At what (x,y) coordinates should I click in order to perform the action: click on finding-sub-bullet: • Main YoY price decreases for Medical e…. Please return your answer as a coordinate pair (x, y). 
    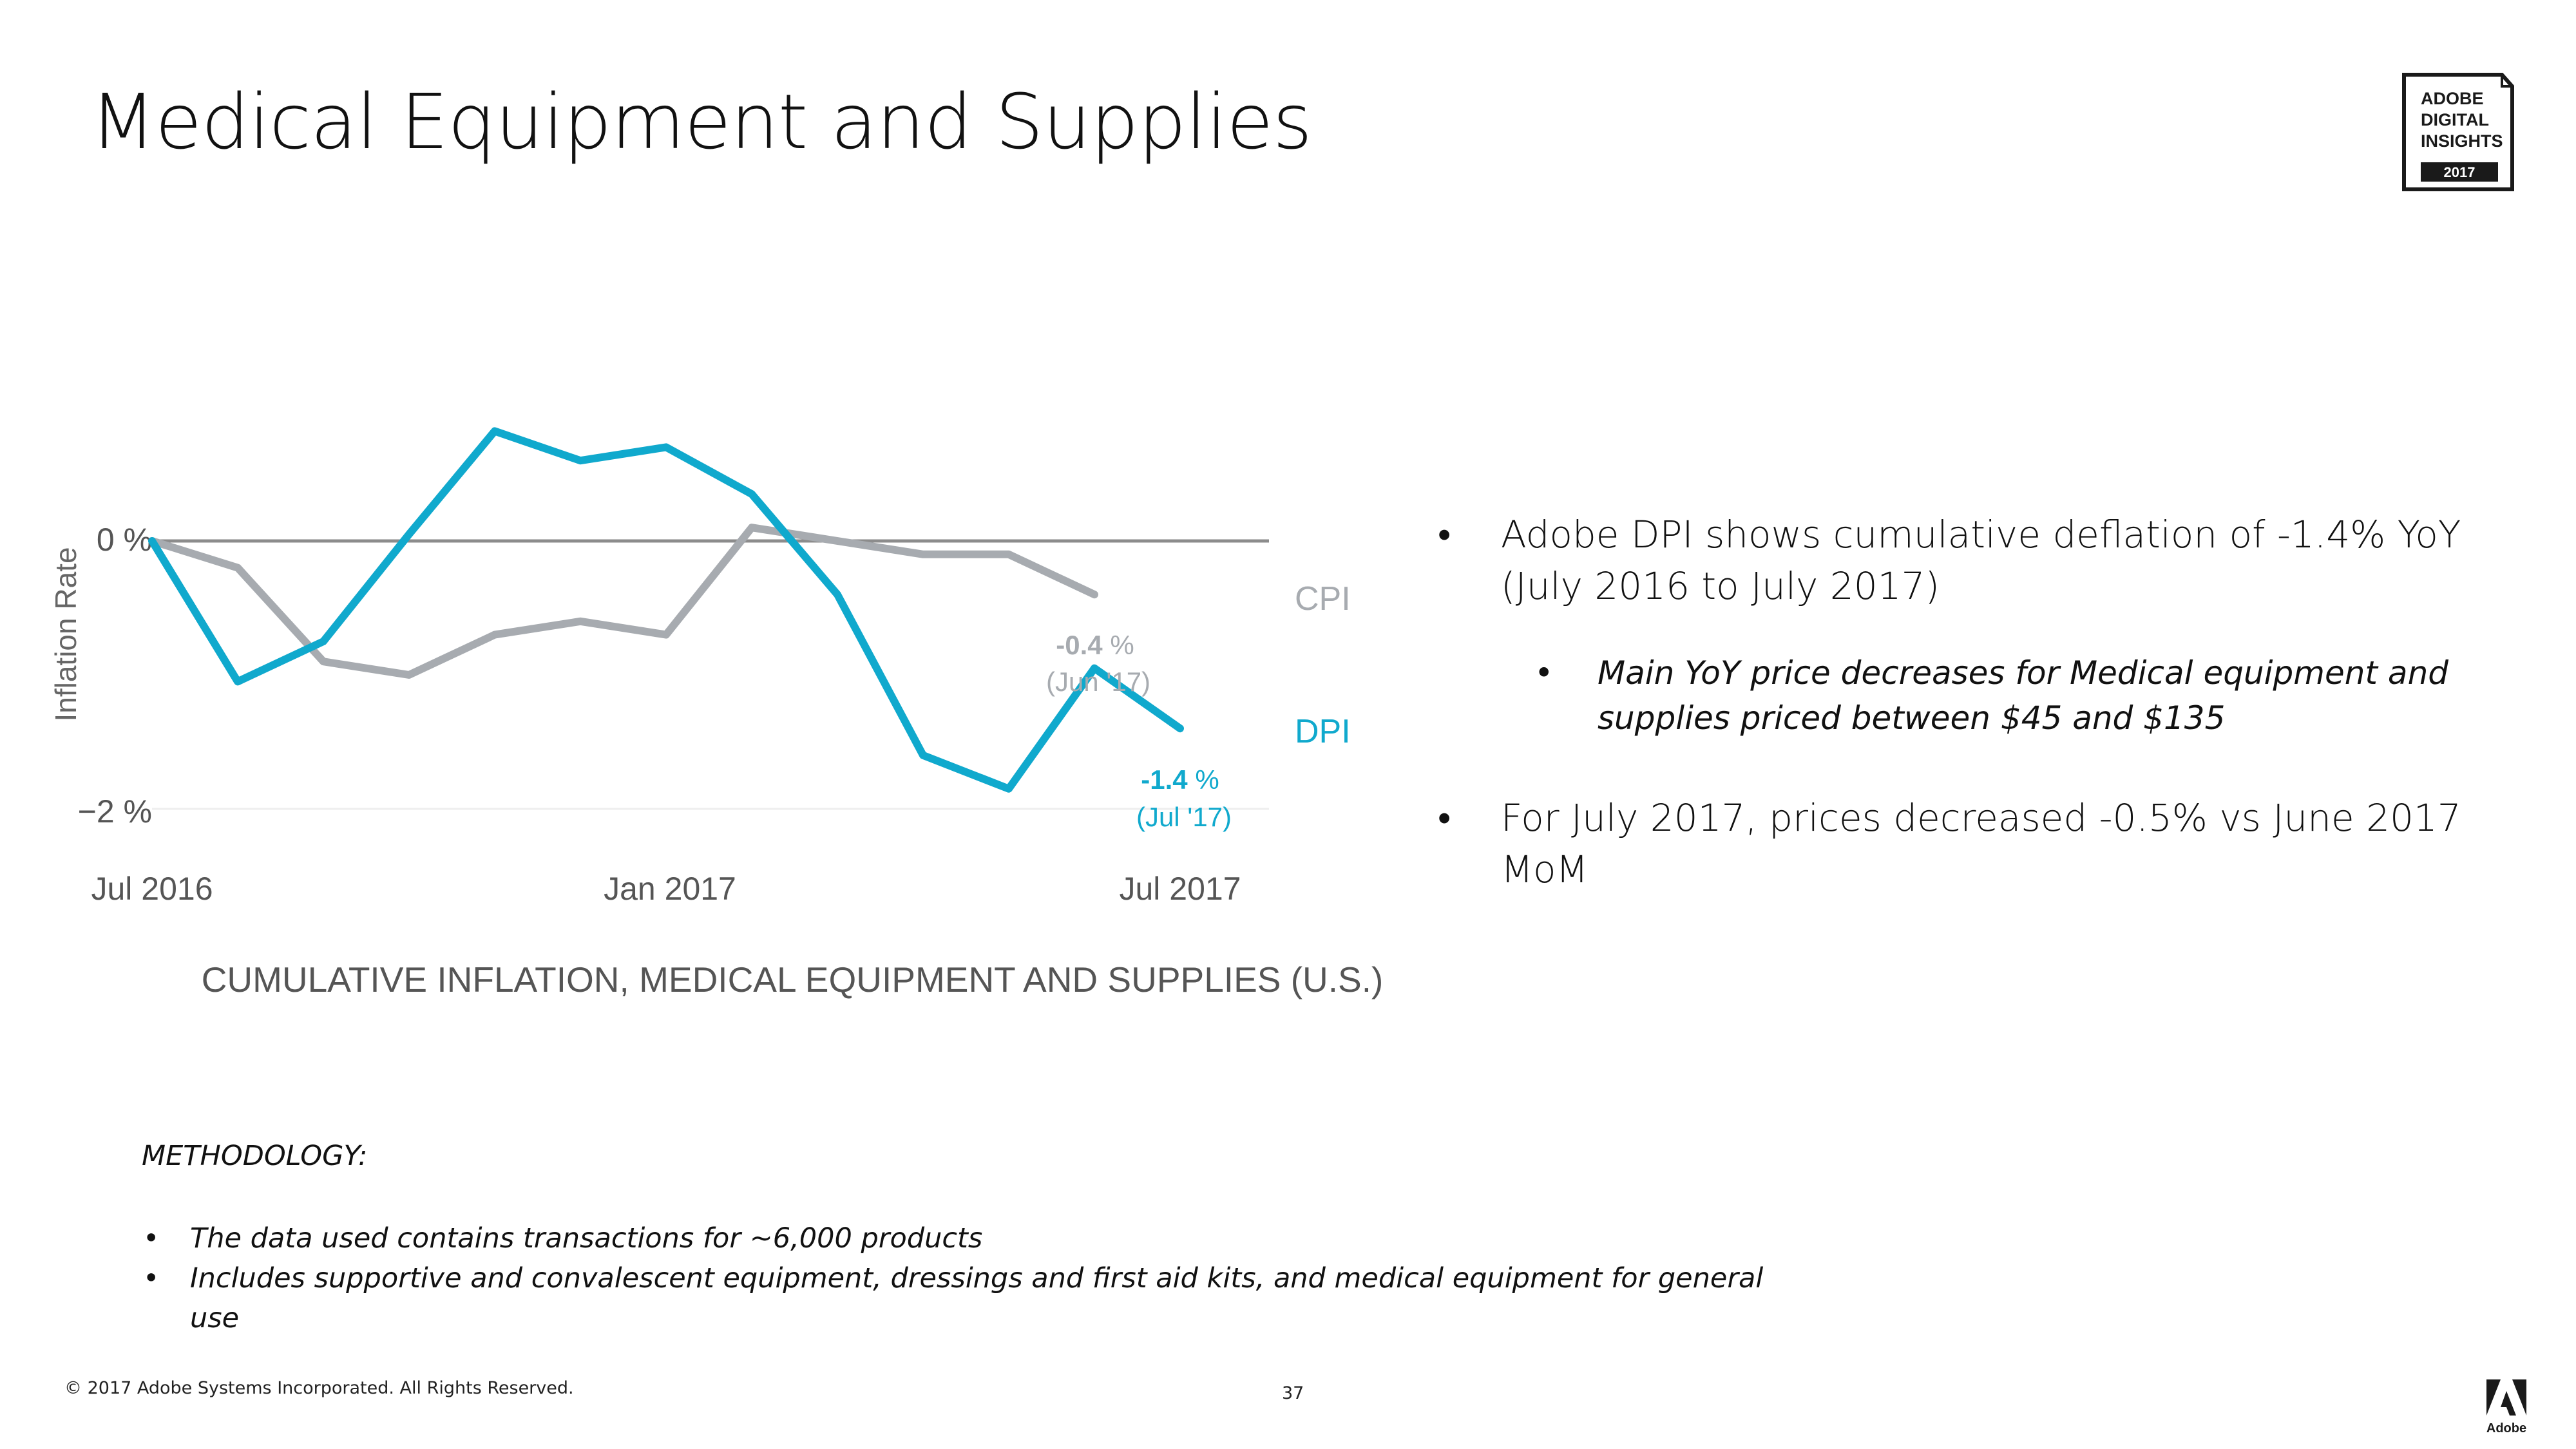
    Looking at the image, I should click on (2016, 695).